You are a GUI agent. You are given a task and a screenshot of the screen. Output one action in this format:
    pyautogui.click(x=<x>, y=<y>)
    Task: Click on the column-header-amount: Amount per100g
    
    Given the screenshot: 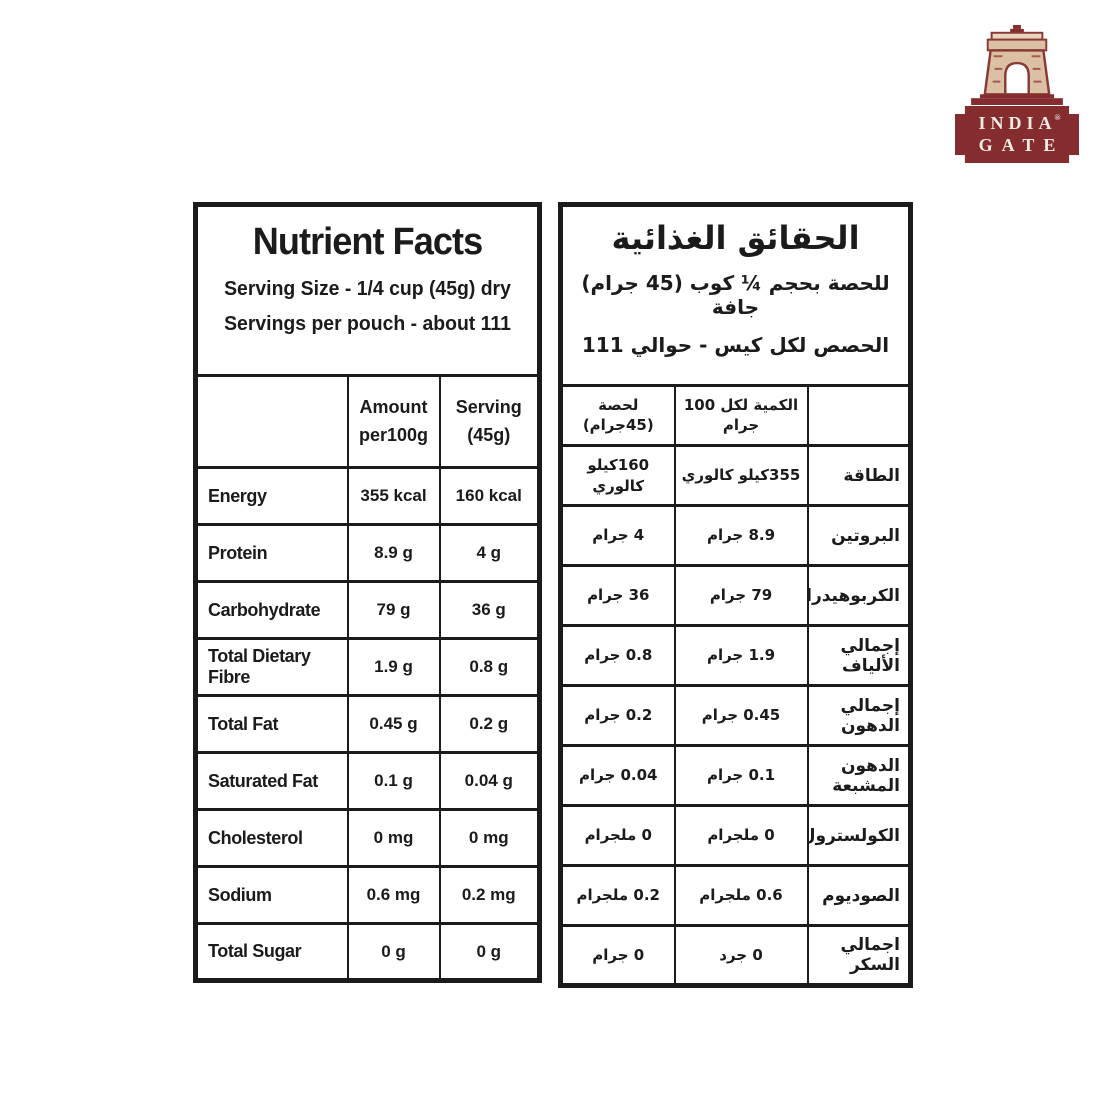 What is the action you would take?
    pyautogui.click(x=393, y=421)
    